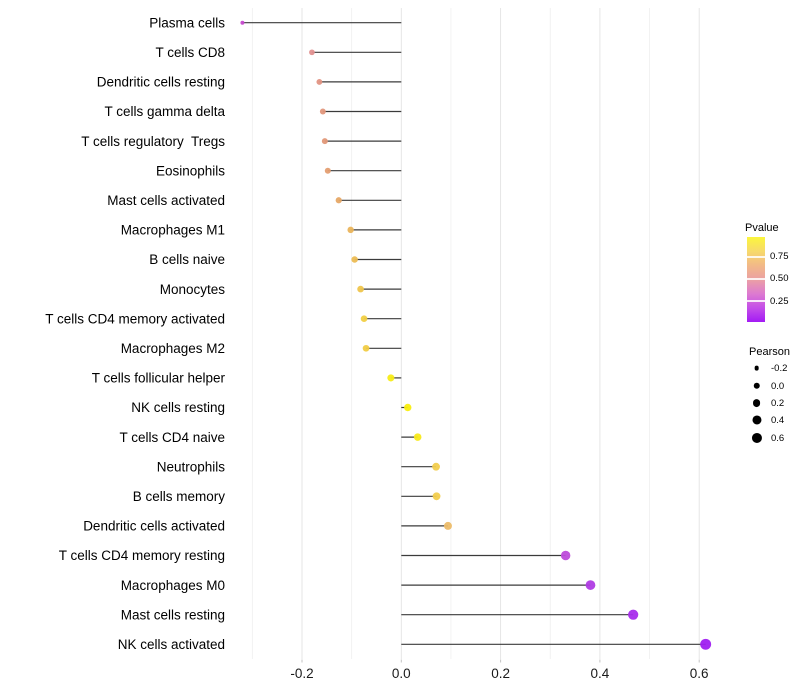  Describe the element at coordinates (142, 555) in the screenshot. I see `y-axis-label: T cells CD4 memory resting` at that location.